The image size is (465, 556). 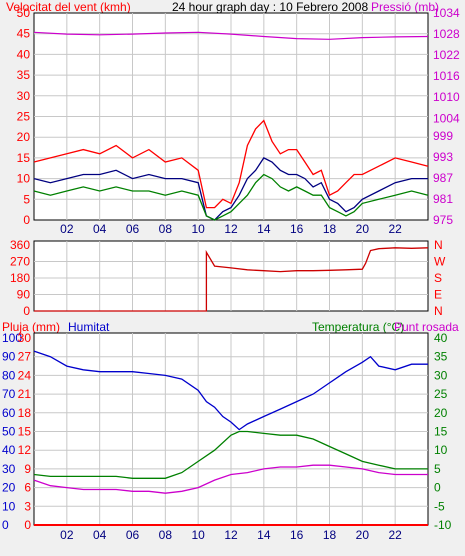 What do you see at coordinates (9, 432) in the screenshot?
I see `humidity-tick-label: 50` at bounding box center [9, 432].